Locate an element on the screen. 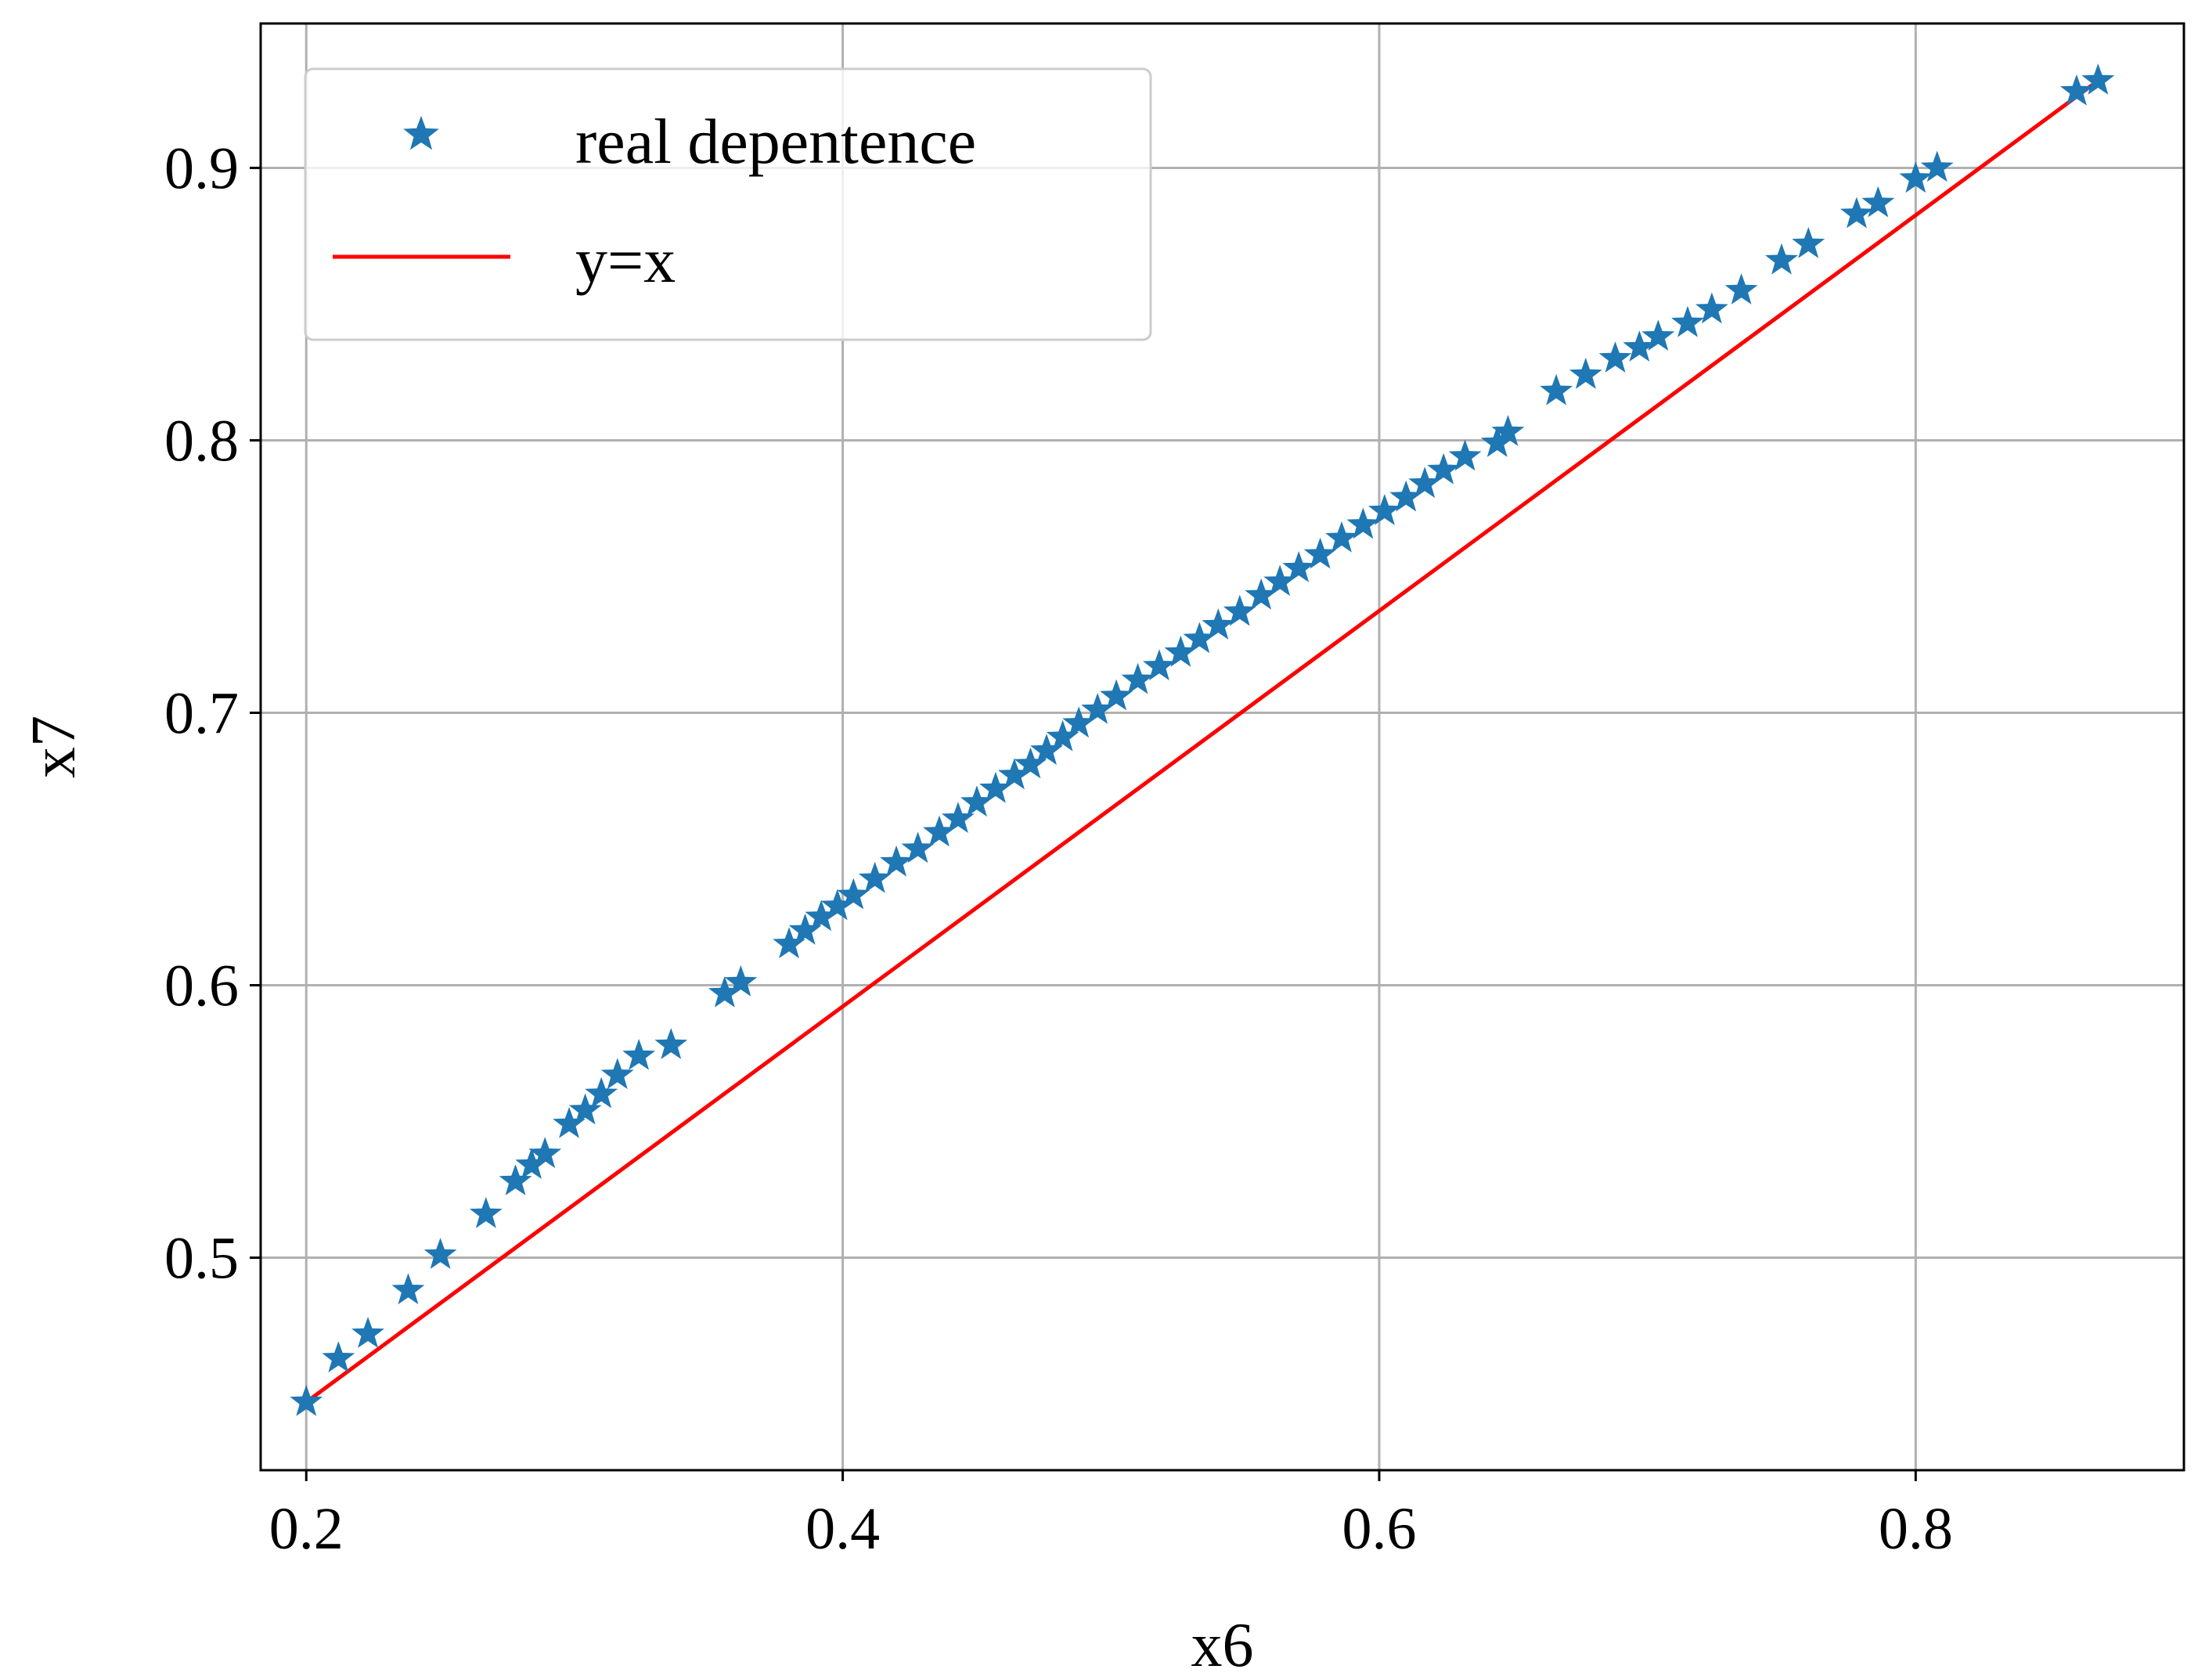 This screenshot has width=2198, height=1680. y-tick-label: 0.8 is located at coordinates (201, 441).